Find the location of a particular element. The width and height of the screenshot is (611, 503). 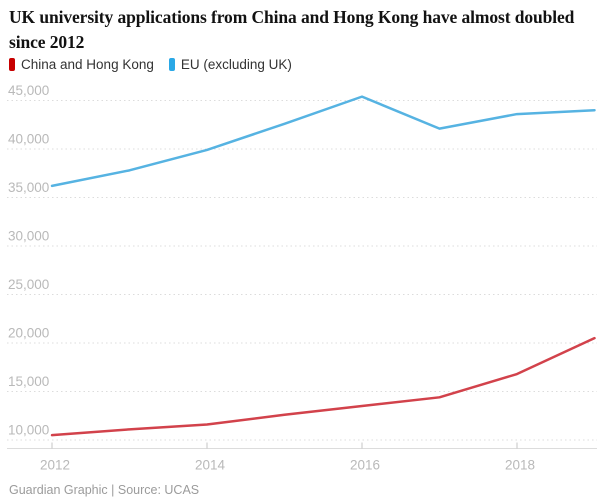

y-tick-label-35000: 35,000 is located at coordinates (28, 187).